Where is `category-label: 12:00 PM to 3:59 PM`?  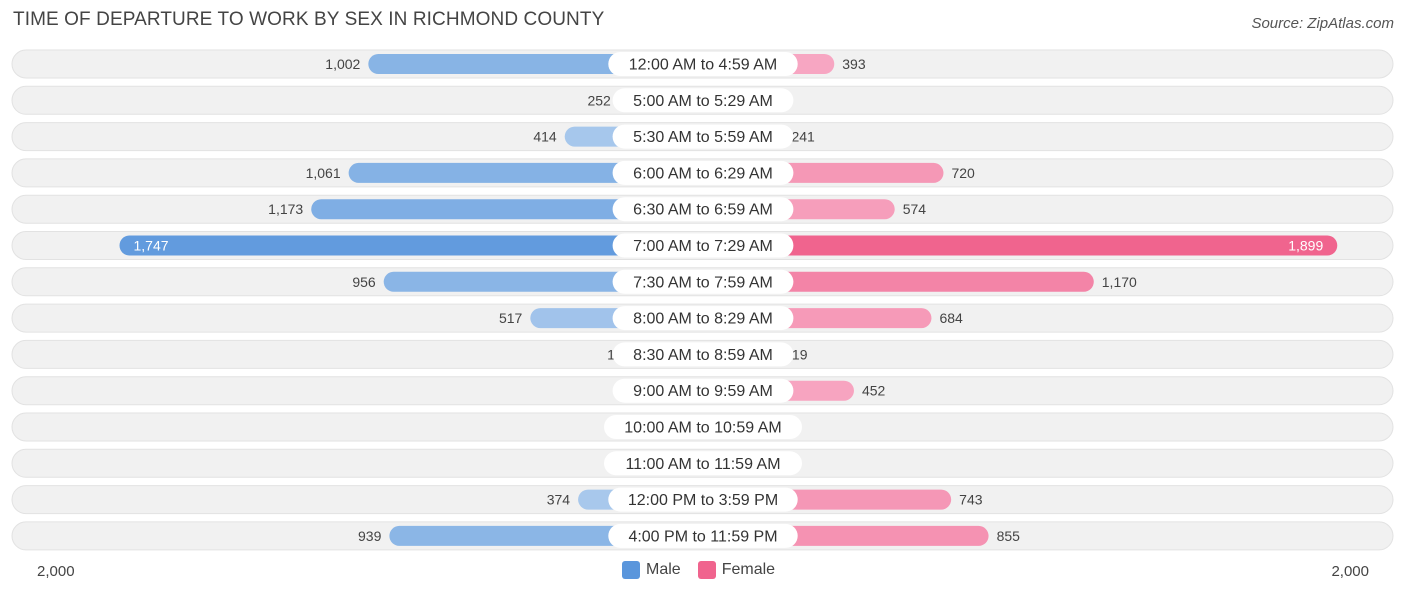 category-label: 12:00 PM to 3:59 PM is located at coordinates (703, 500).